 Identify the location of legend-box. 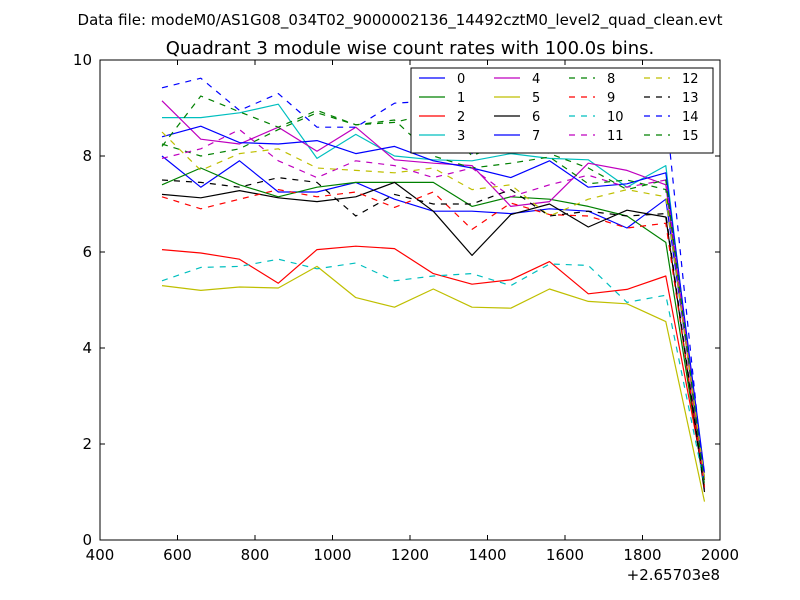
(562, 110).